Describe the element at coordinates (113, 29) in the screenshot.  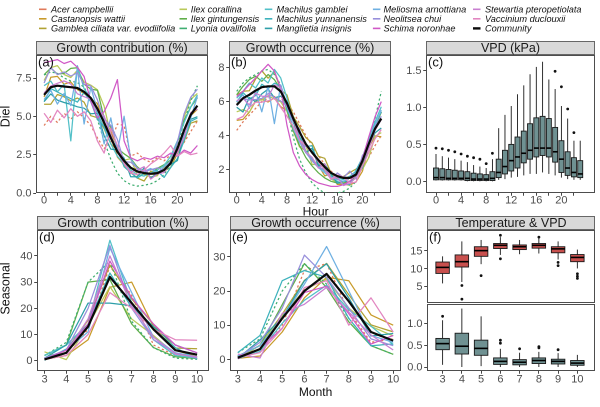
I see `svg-text:Gamblea ciliata var. evodiifol: Gamblea ciliata var. evodiifolia` at that location.